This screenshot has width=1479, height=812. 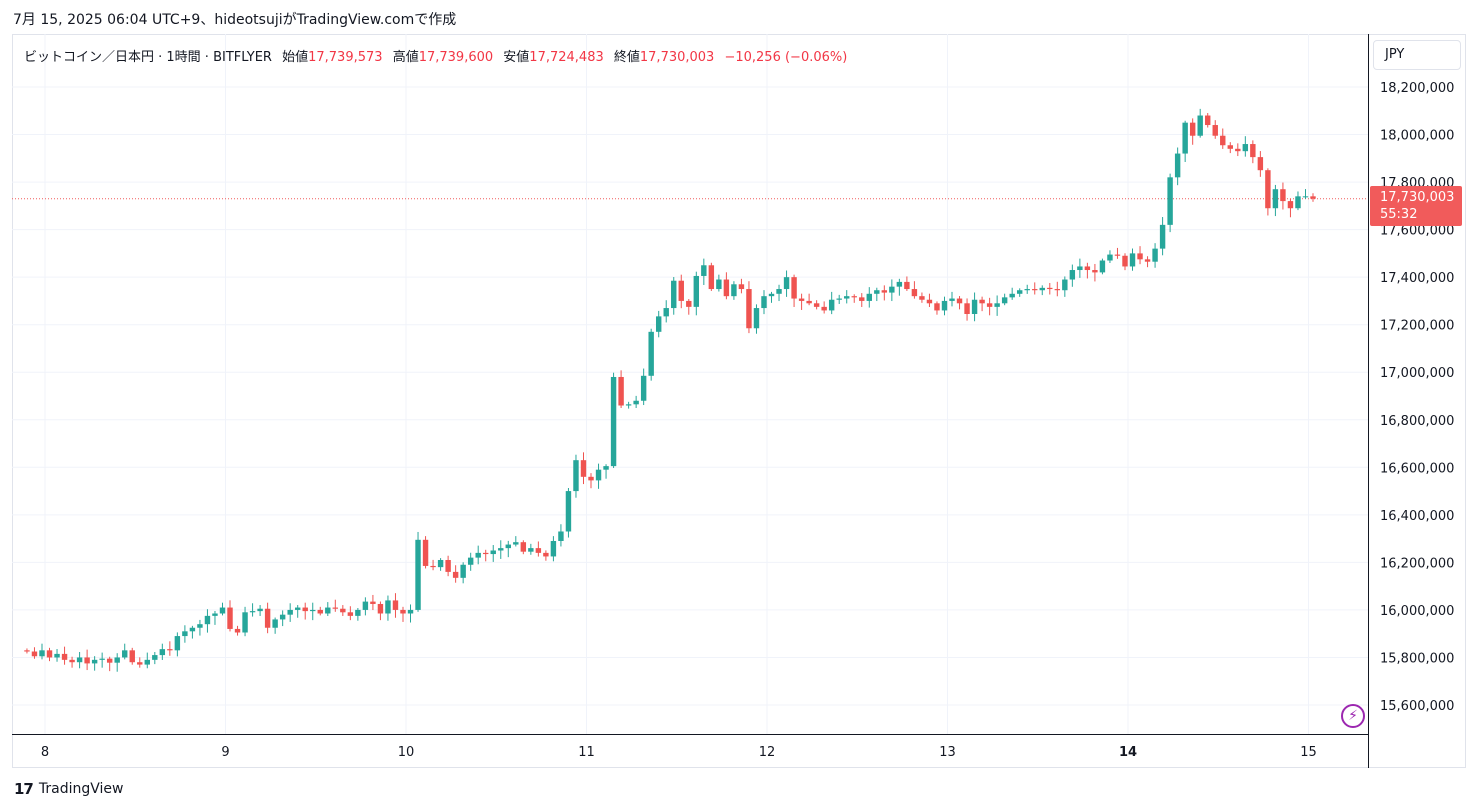 I want to click on y-tick-label: 16,800,000, so click(x=1417, y=421).